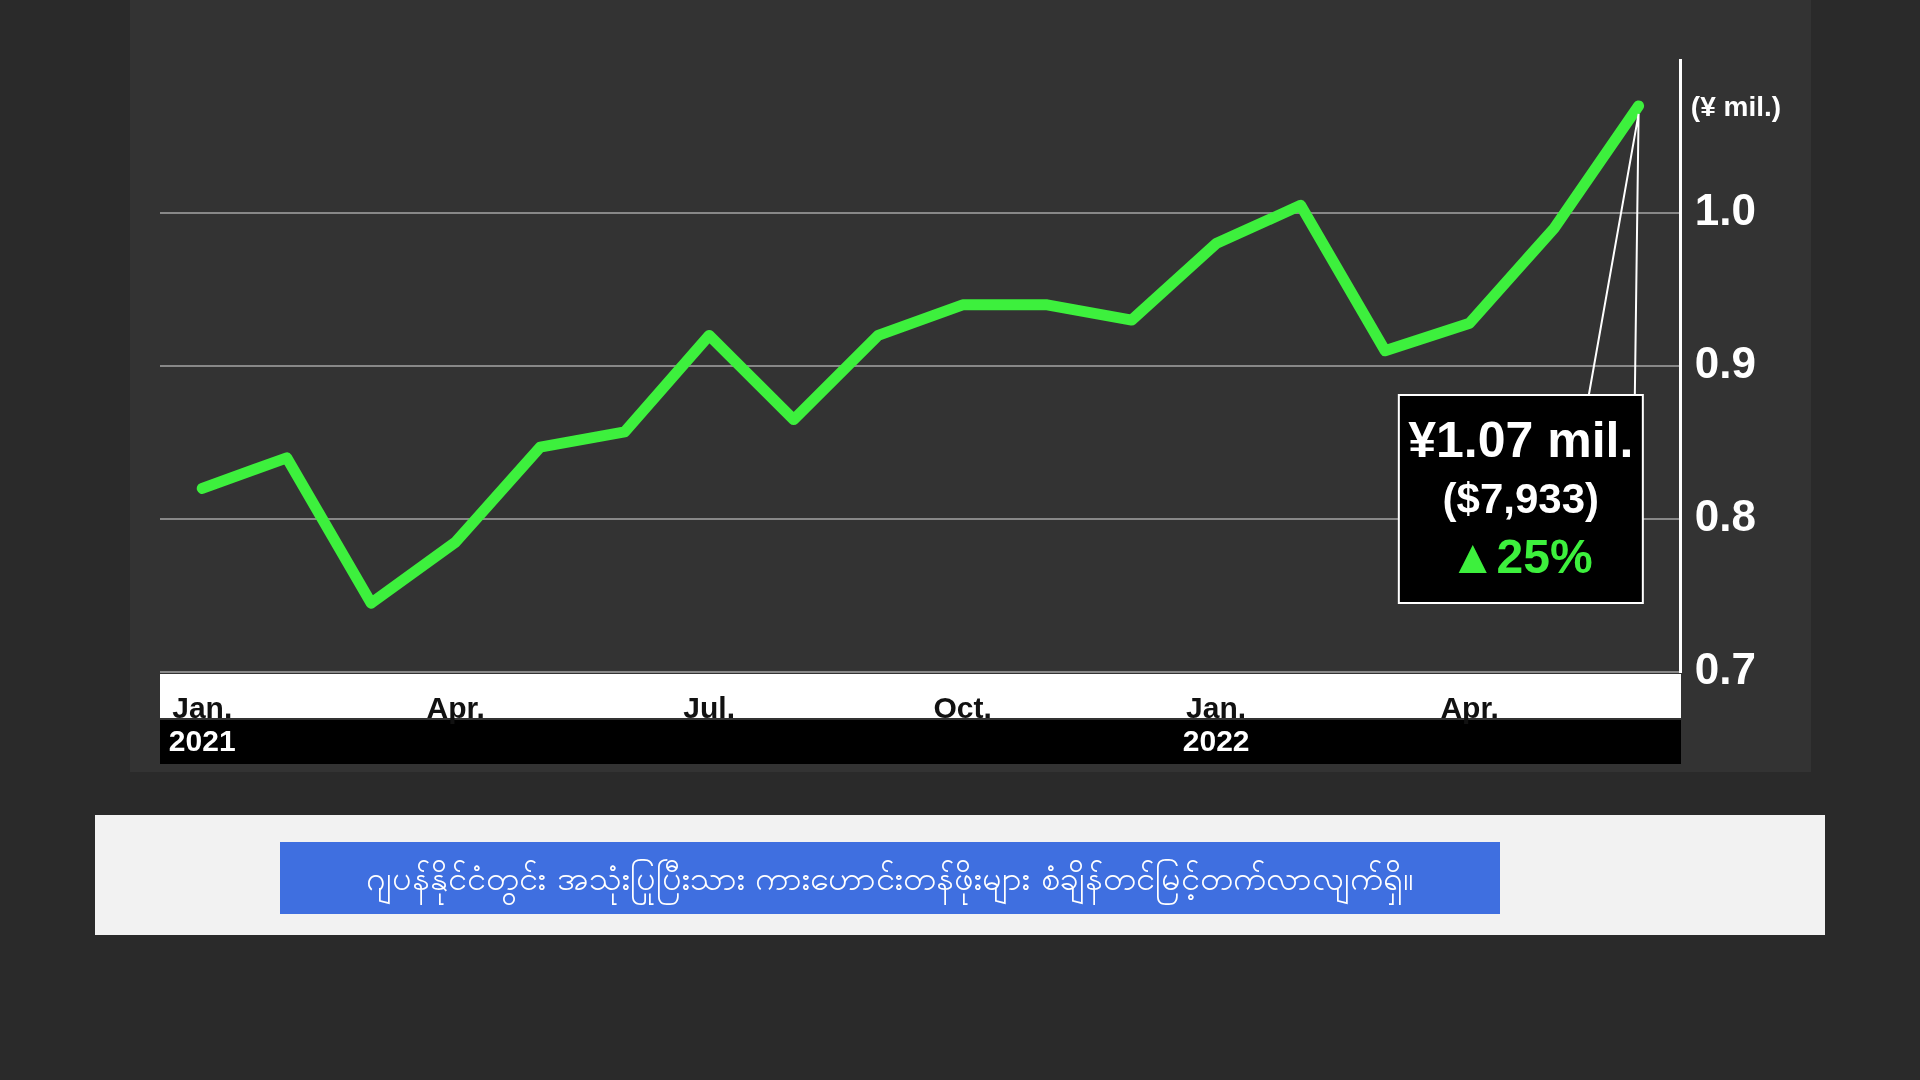 This screenshot has height=1080, width=1920. Describe the element at coordinates (202, 741) in the screenshot. I see `text: 2021` at that location.